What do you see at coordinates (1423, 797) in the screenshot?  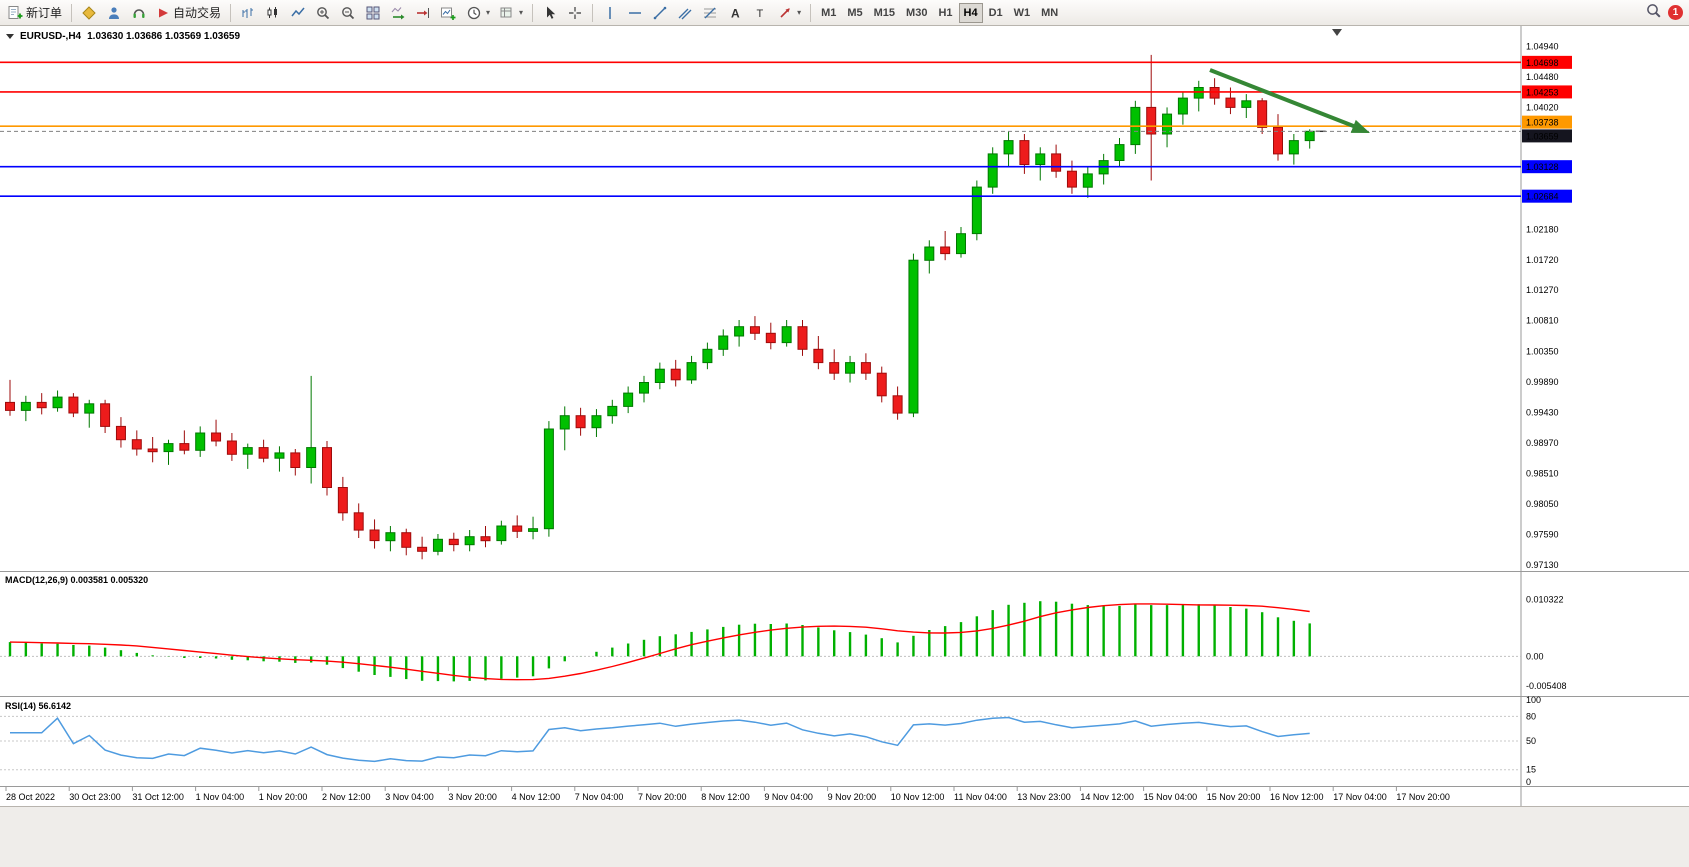 I see `svg-text: 17 Nov 20:00` at bounding box center [1423, 797].